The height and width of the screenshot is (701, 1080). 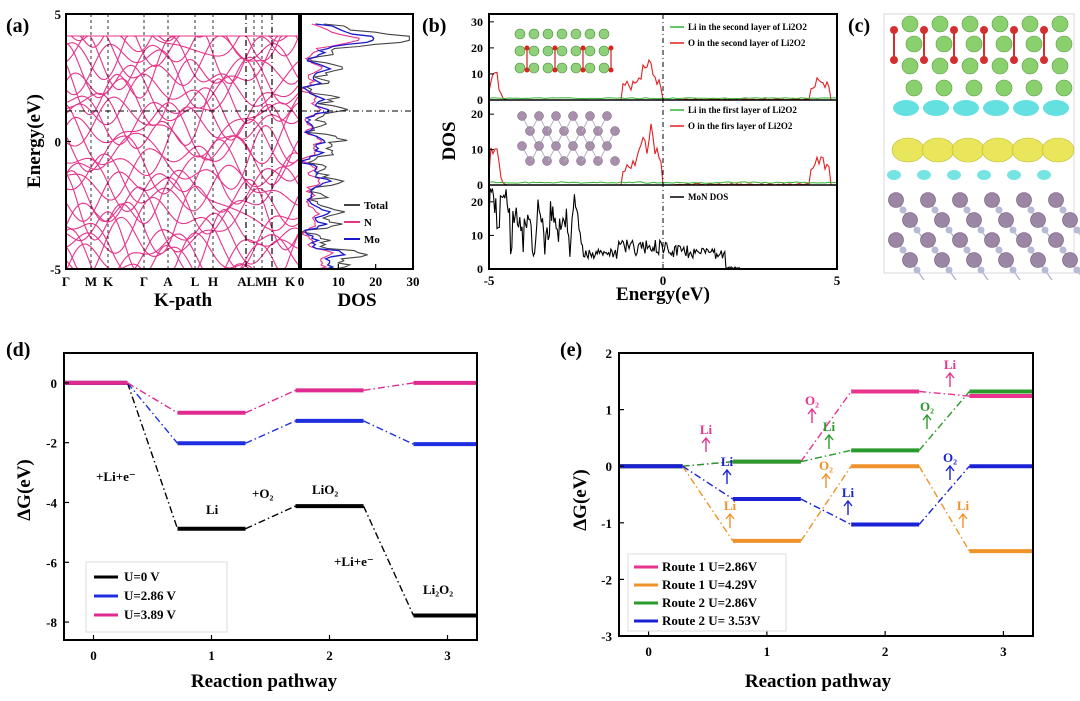 I want to click on x-tick-label: 2, so click(x=329, y=655).